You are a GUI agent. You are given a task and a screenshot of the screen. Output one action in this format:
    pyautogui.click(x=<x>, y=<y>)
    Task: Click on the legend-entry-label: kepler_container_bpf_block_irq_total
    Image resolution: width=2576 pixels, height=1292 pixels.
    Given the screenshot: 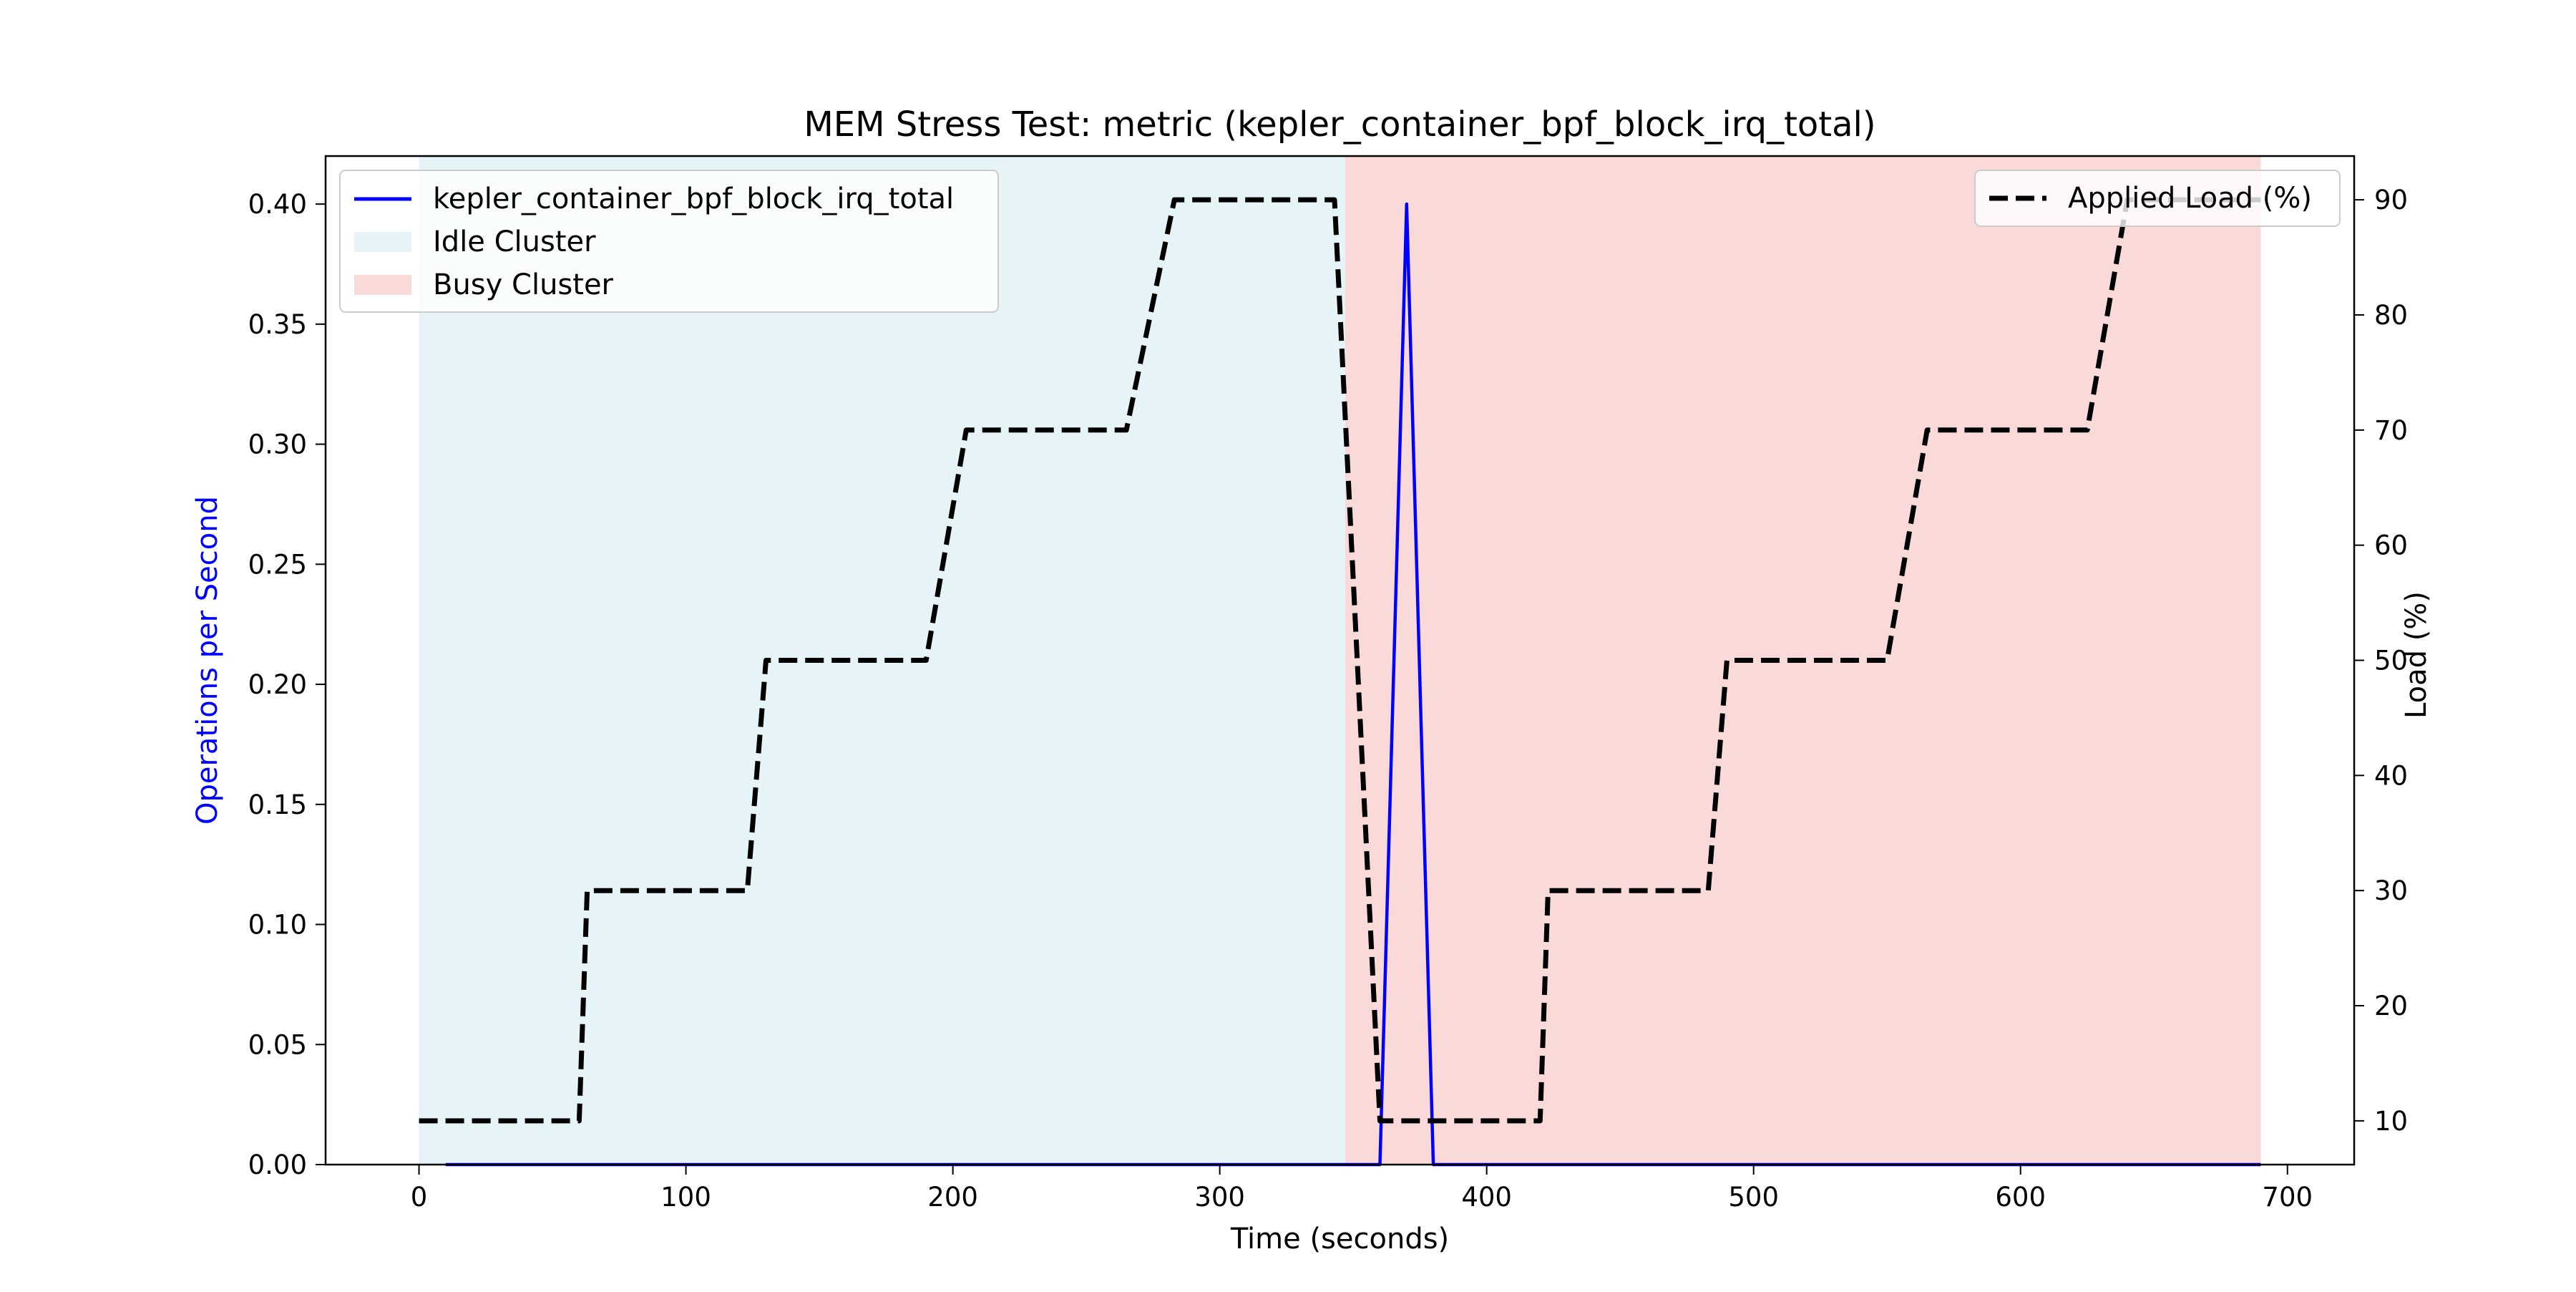 What is the action you would take?
    pyautogui.click(x=693, y=199)
    